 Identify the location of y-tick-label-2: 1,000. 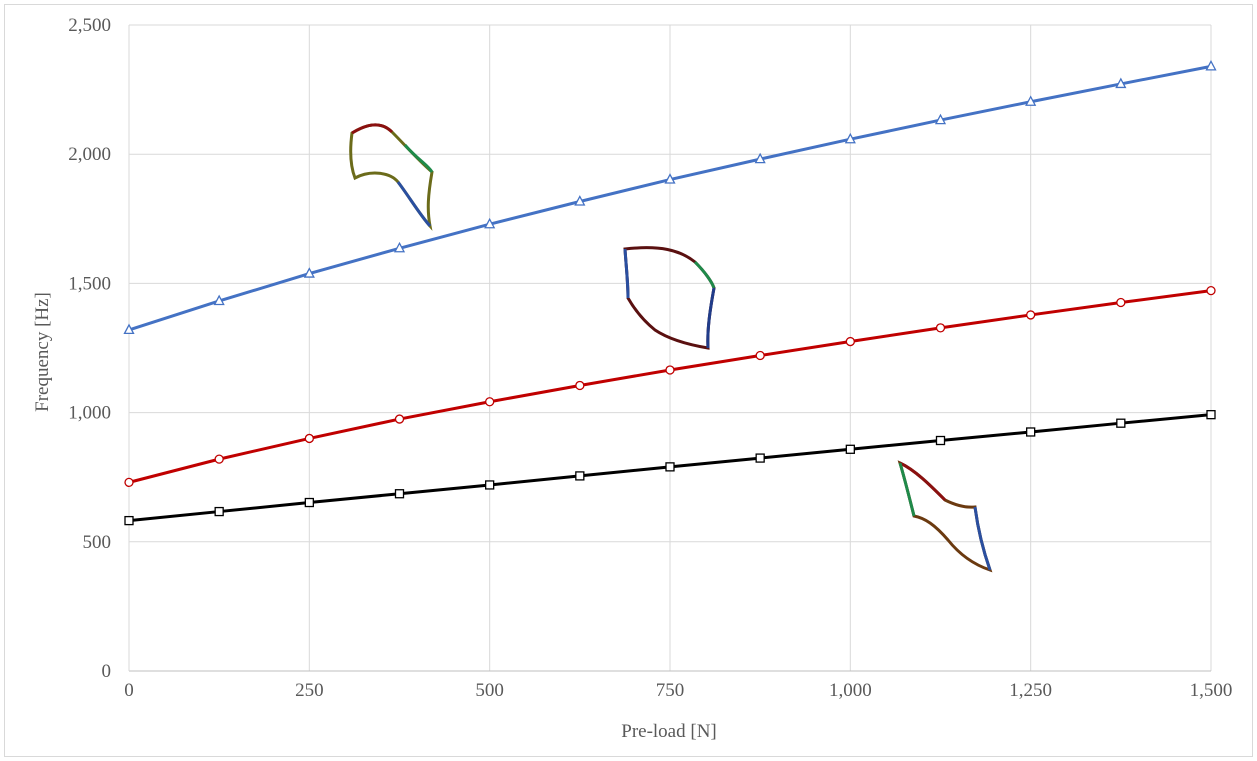
(89, 413).